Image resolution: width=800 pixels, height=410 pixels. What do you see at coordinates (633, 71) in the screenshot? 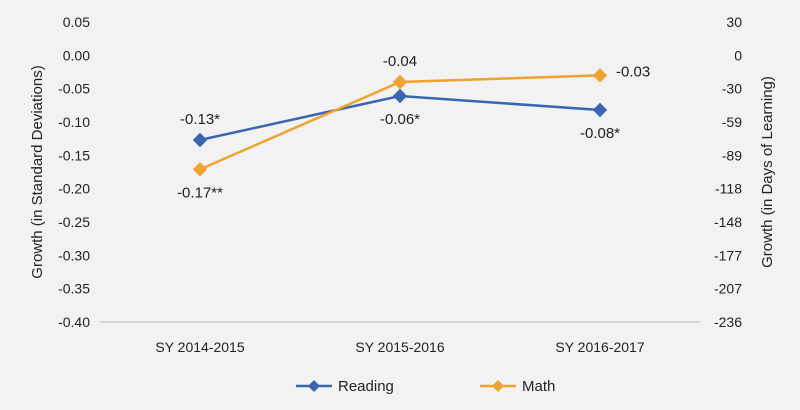
I see `math-data-label: -0.03` at bounding box center [633, 71].